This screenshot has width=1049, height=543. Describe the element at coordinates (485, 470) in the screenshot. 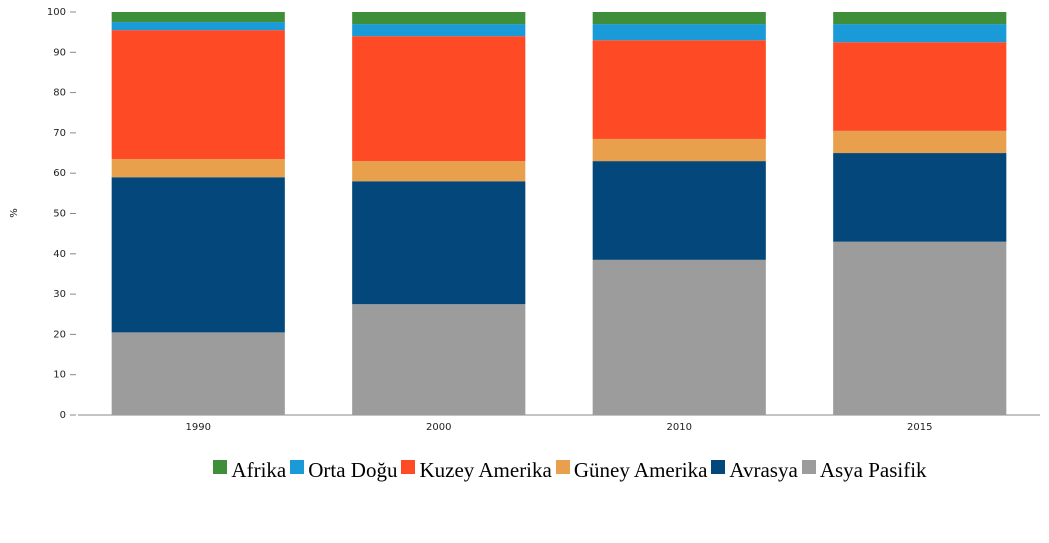

I see `legend-label: Kuzey Amerika` at that location.